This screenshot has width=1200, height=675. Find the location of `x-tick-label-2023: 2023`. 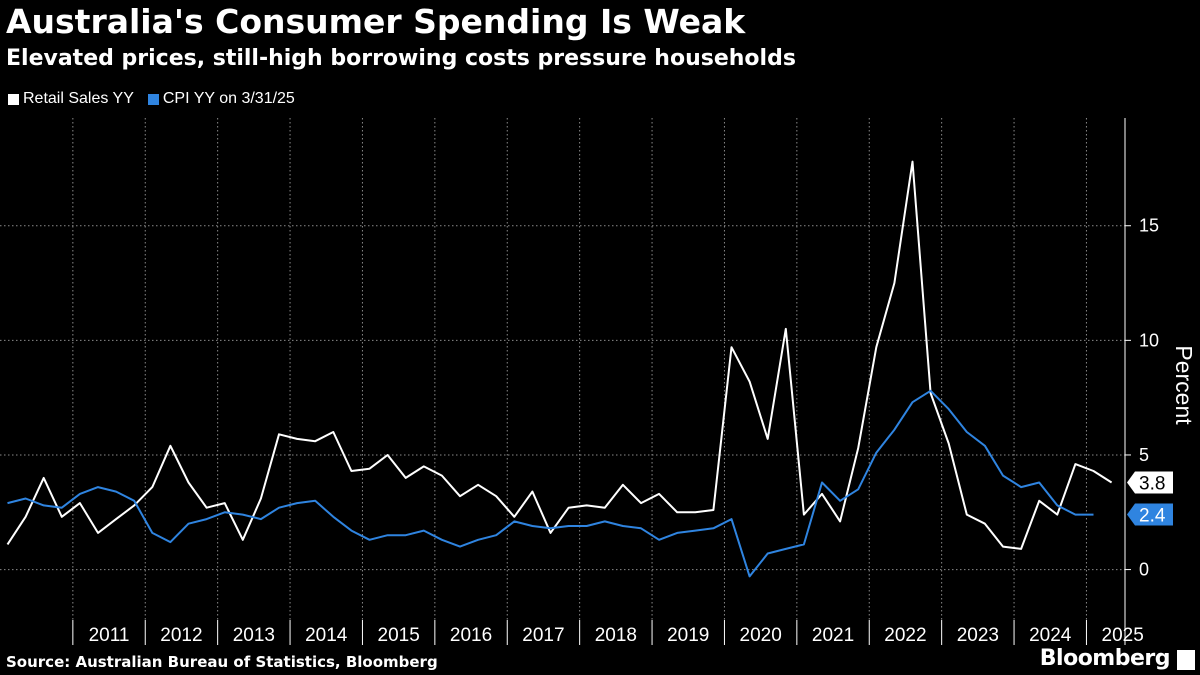

x-tick-label-2023: 2023 is located at coordinates (978, 635).